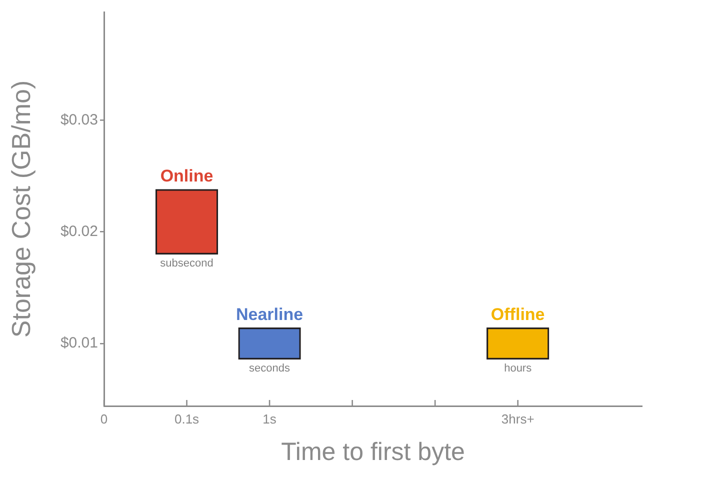  I want to click on x-axis-title: Time to first byte, so click(373, 452).